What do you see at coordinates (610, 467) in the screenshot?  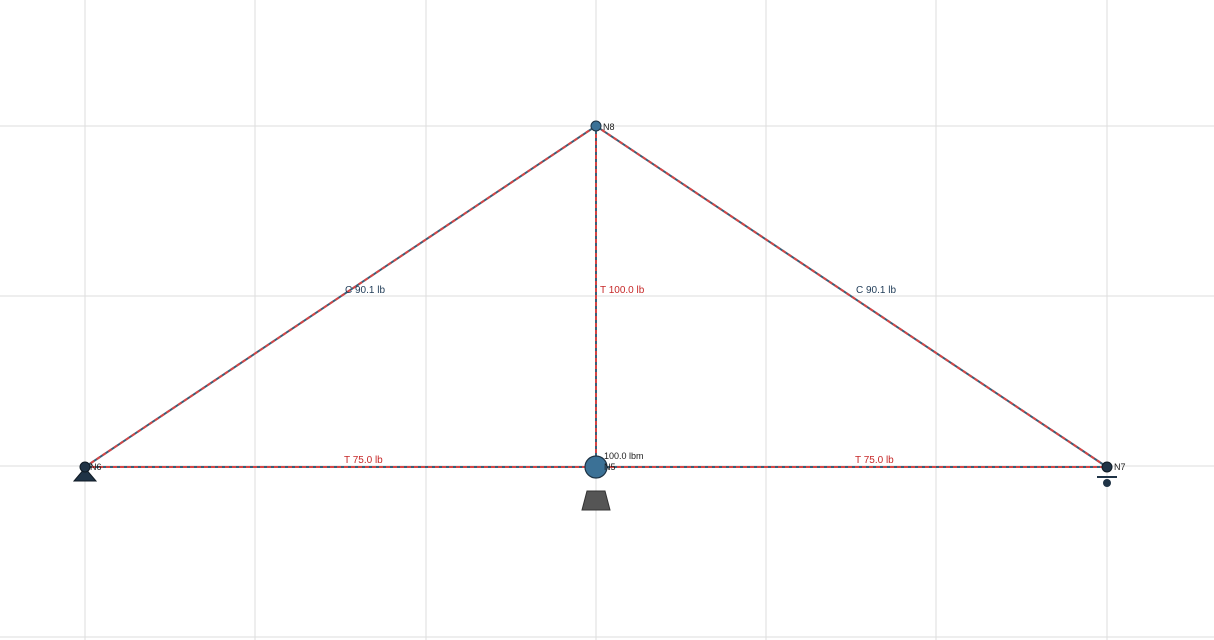 I see `node-label-n5: N5` at bounding box center [610, 467].